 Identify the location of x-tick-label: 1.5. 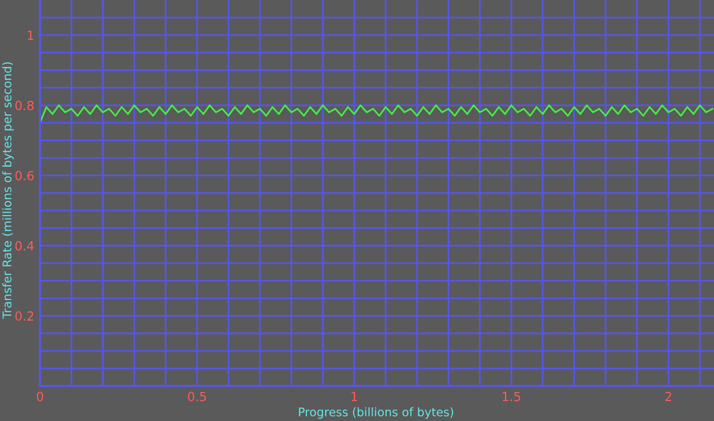
(511, 397).